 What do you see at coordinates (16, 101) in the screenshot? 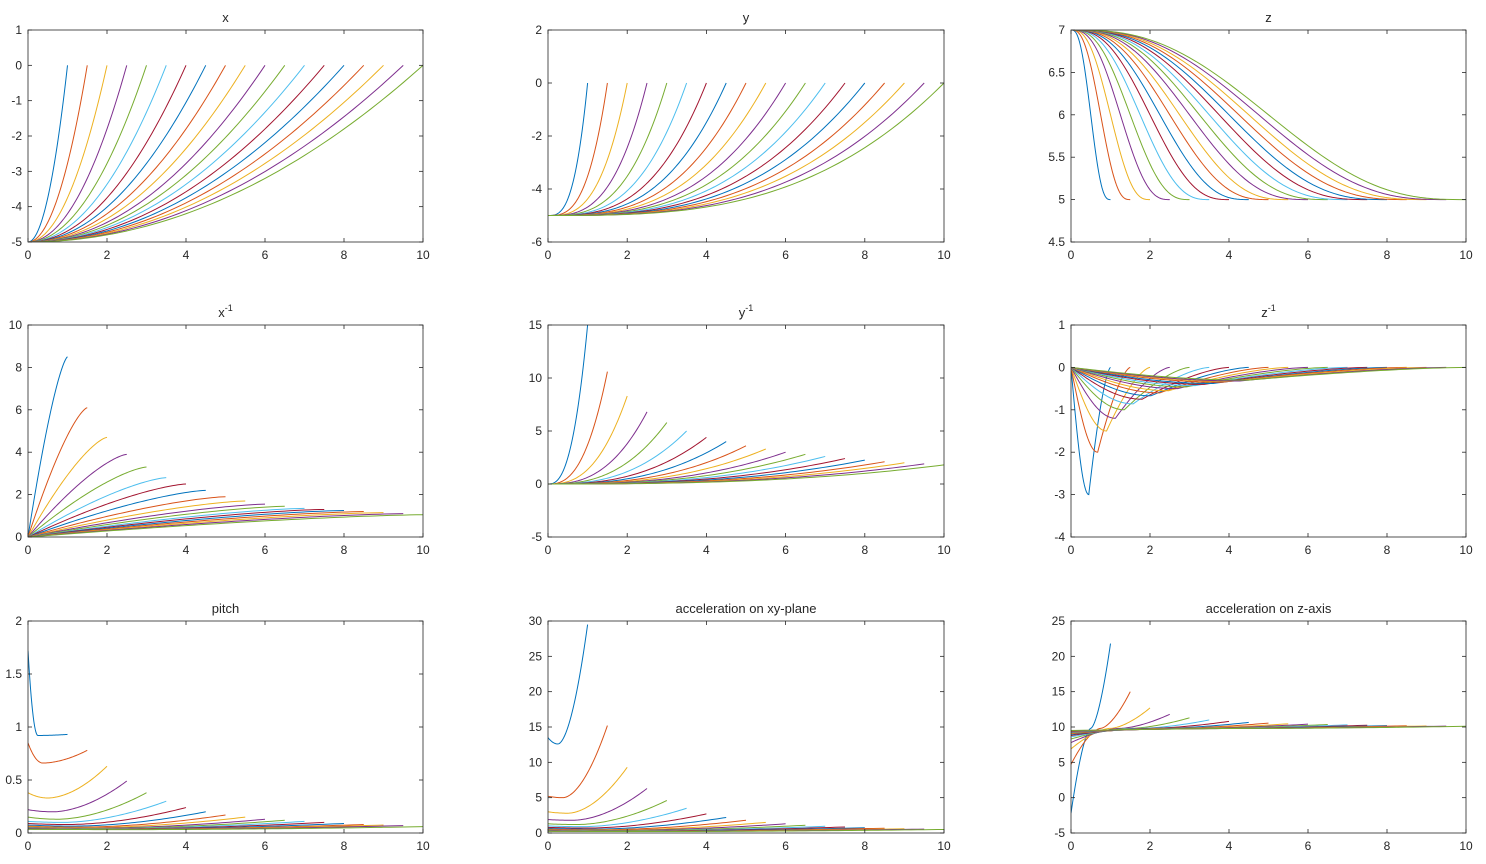
I see `y-tick-label: -1` at bounding box center [16, 101].